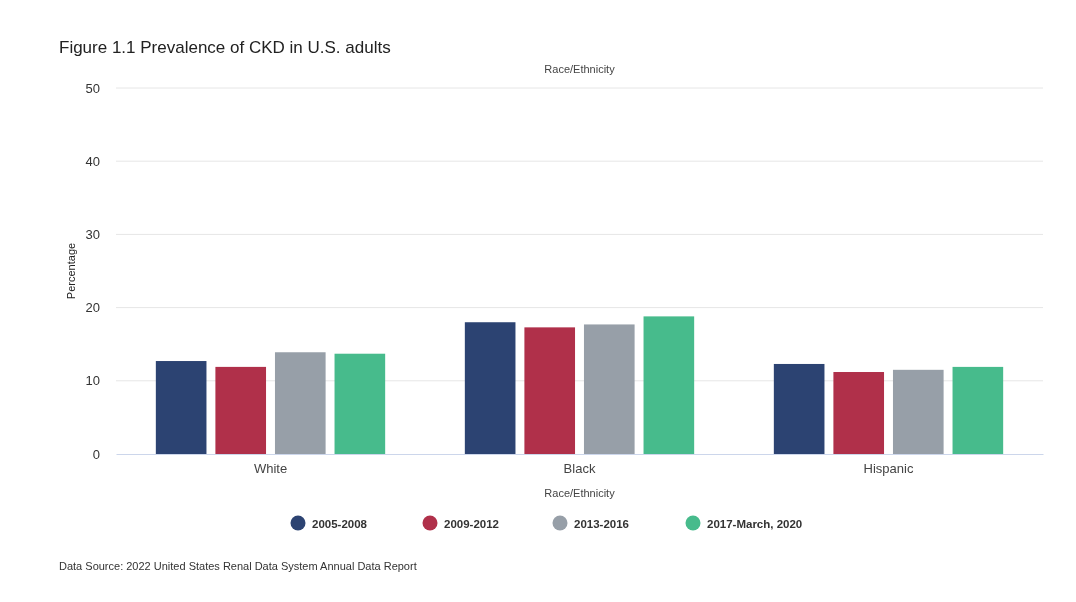 The image size is (1076, 602). I want to click on y-tick-label: 50, so click(92, 88).